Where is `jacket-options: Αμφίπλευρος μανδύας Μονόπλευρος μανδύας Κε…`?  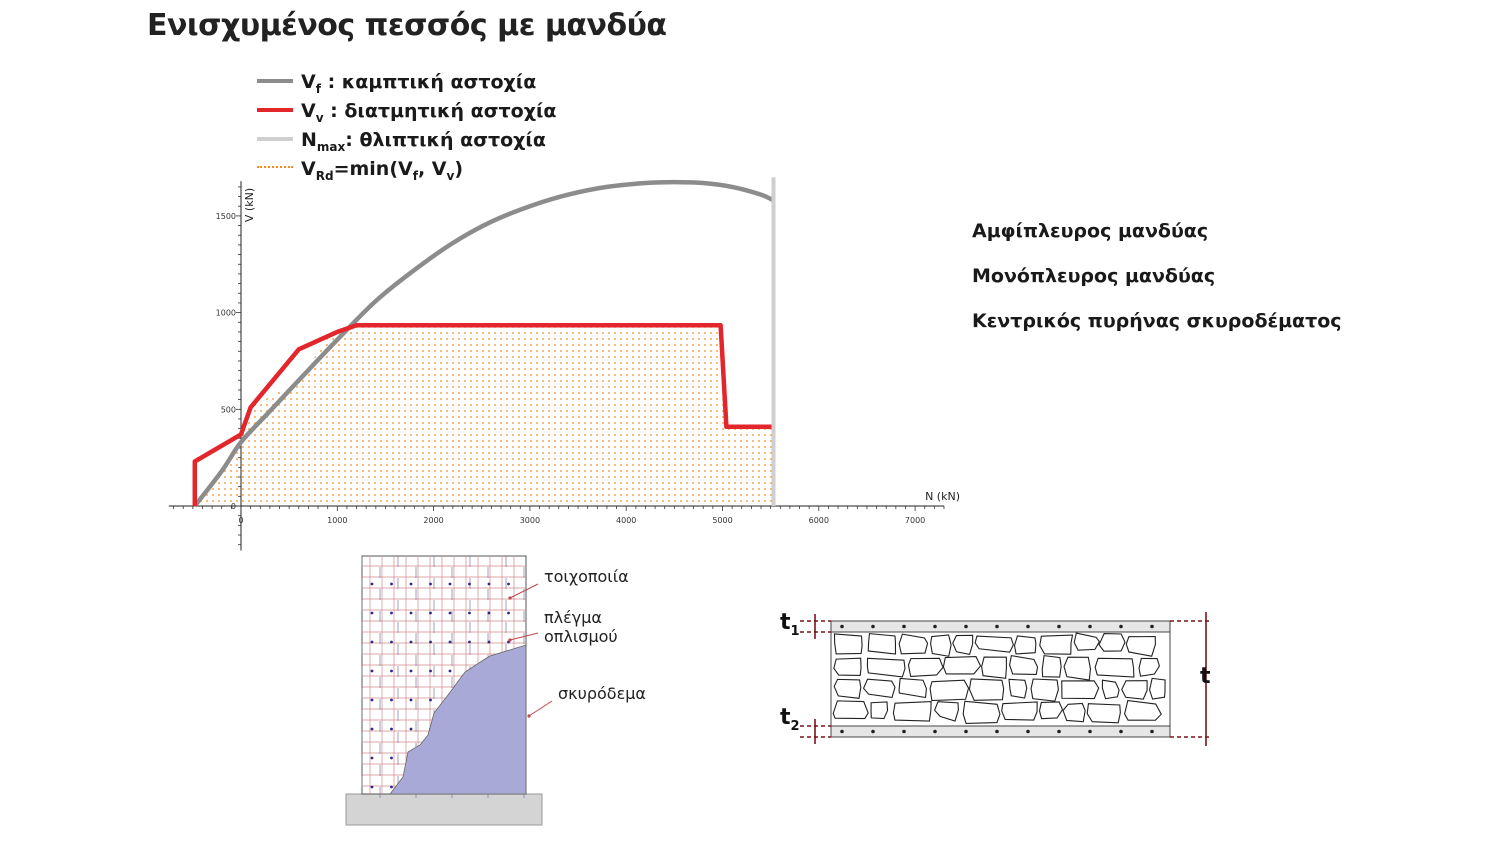
jacket-options: Αμφίπλευρος μανδύας Μονόπλευρος μανδύας Κε… is located at coordinates (1157, 285).